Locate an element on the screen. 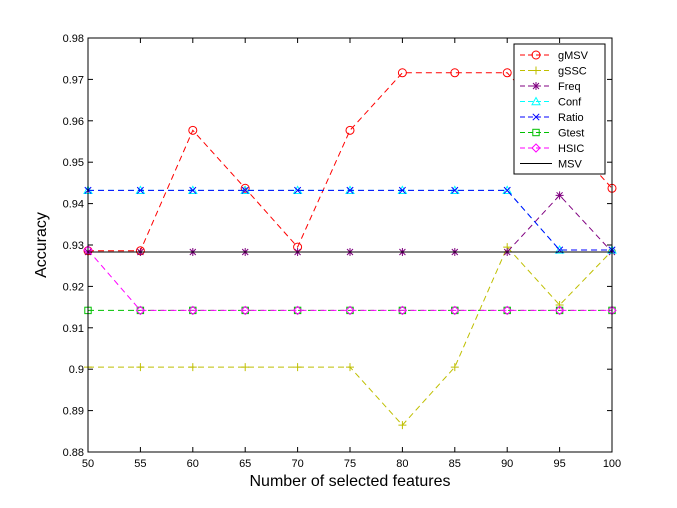 The width and height of the screenshot is (677, 508). y-tick-label: 0.98 is located at coordinates (73, 39).